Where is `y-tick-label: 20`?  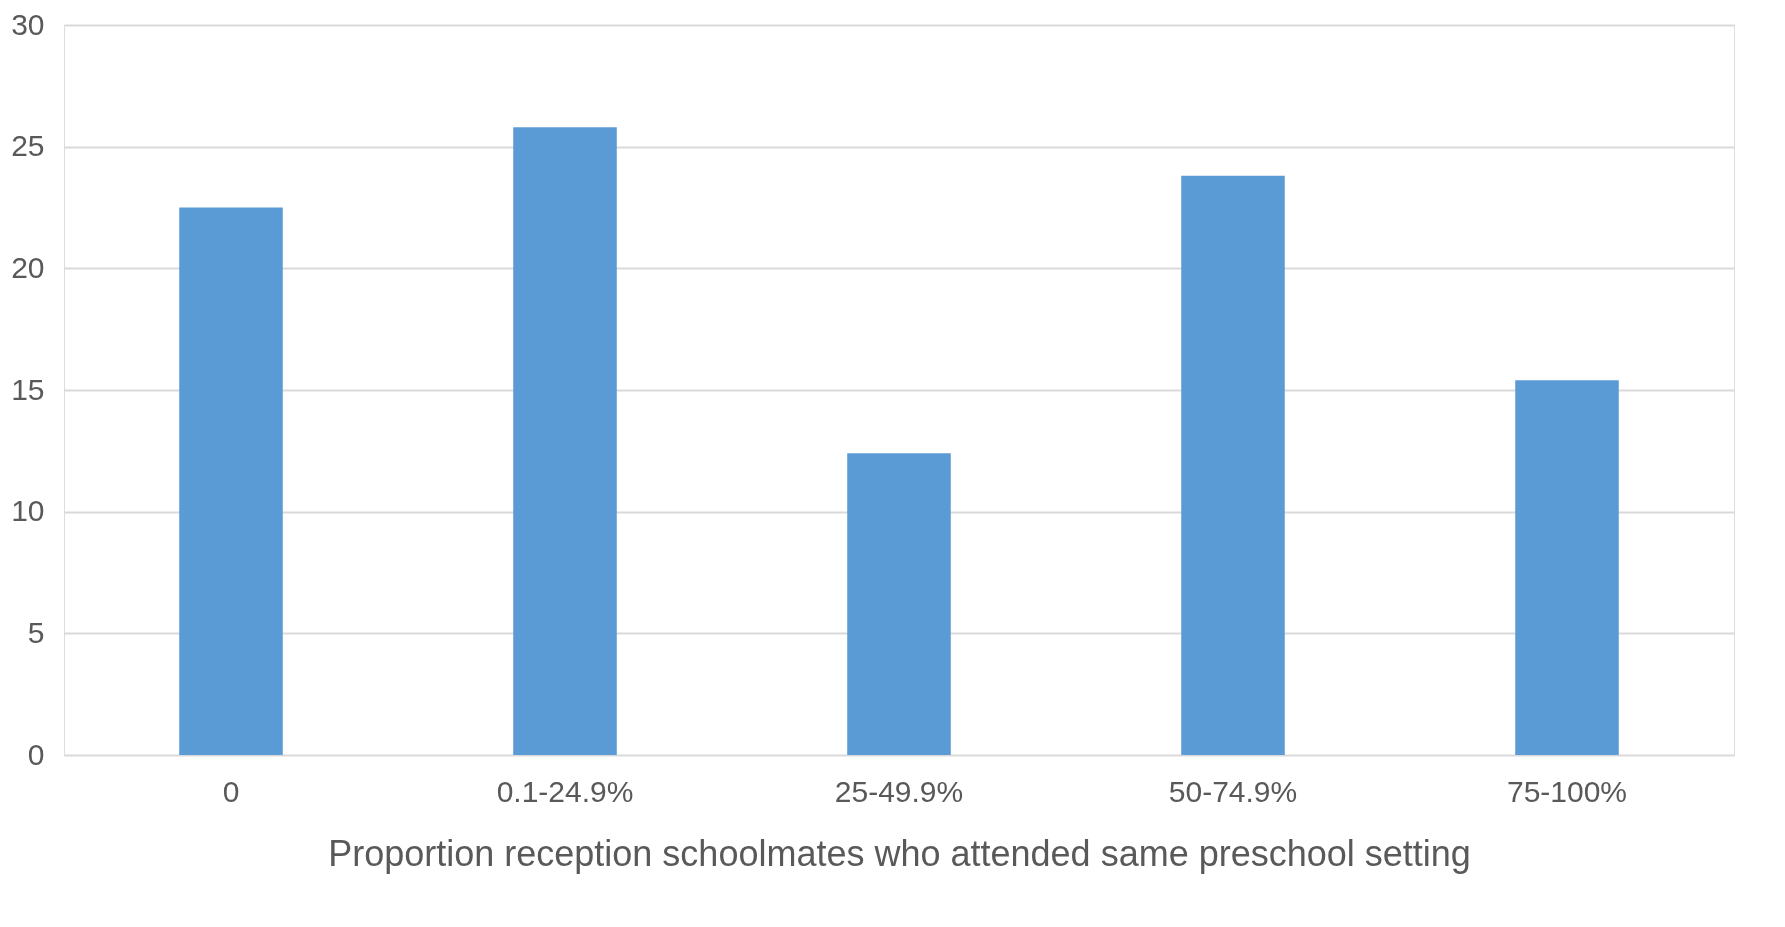
y-tick-label: 20 is located at coordinates (28, 267).